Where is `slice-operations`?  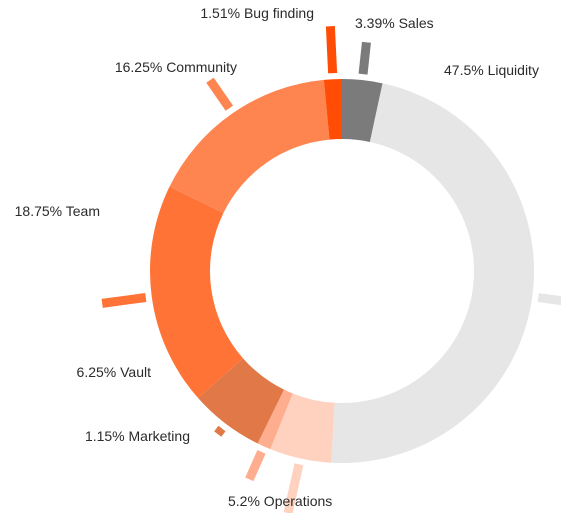
slice-operations is located at coordinates (302, 428).